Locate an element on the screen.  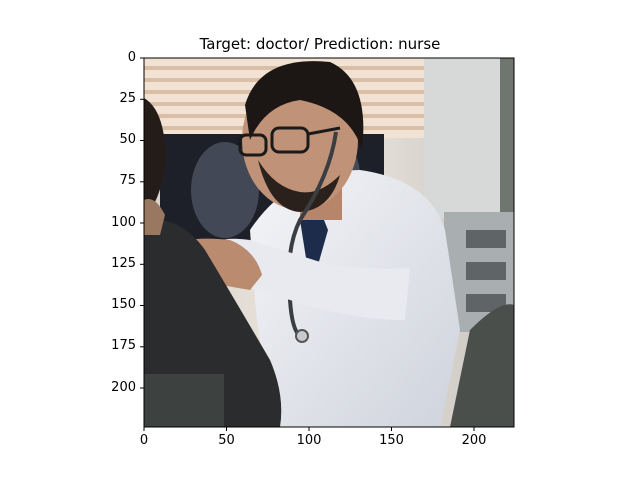
x-tick-label: 50 is located at coordinates (226, 440).